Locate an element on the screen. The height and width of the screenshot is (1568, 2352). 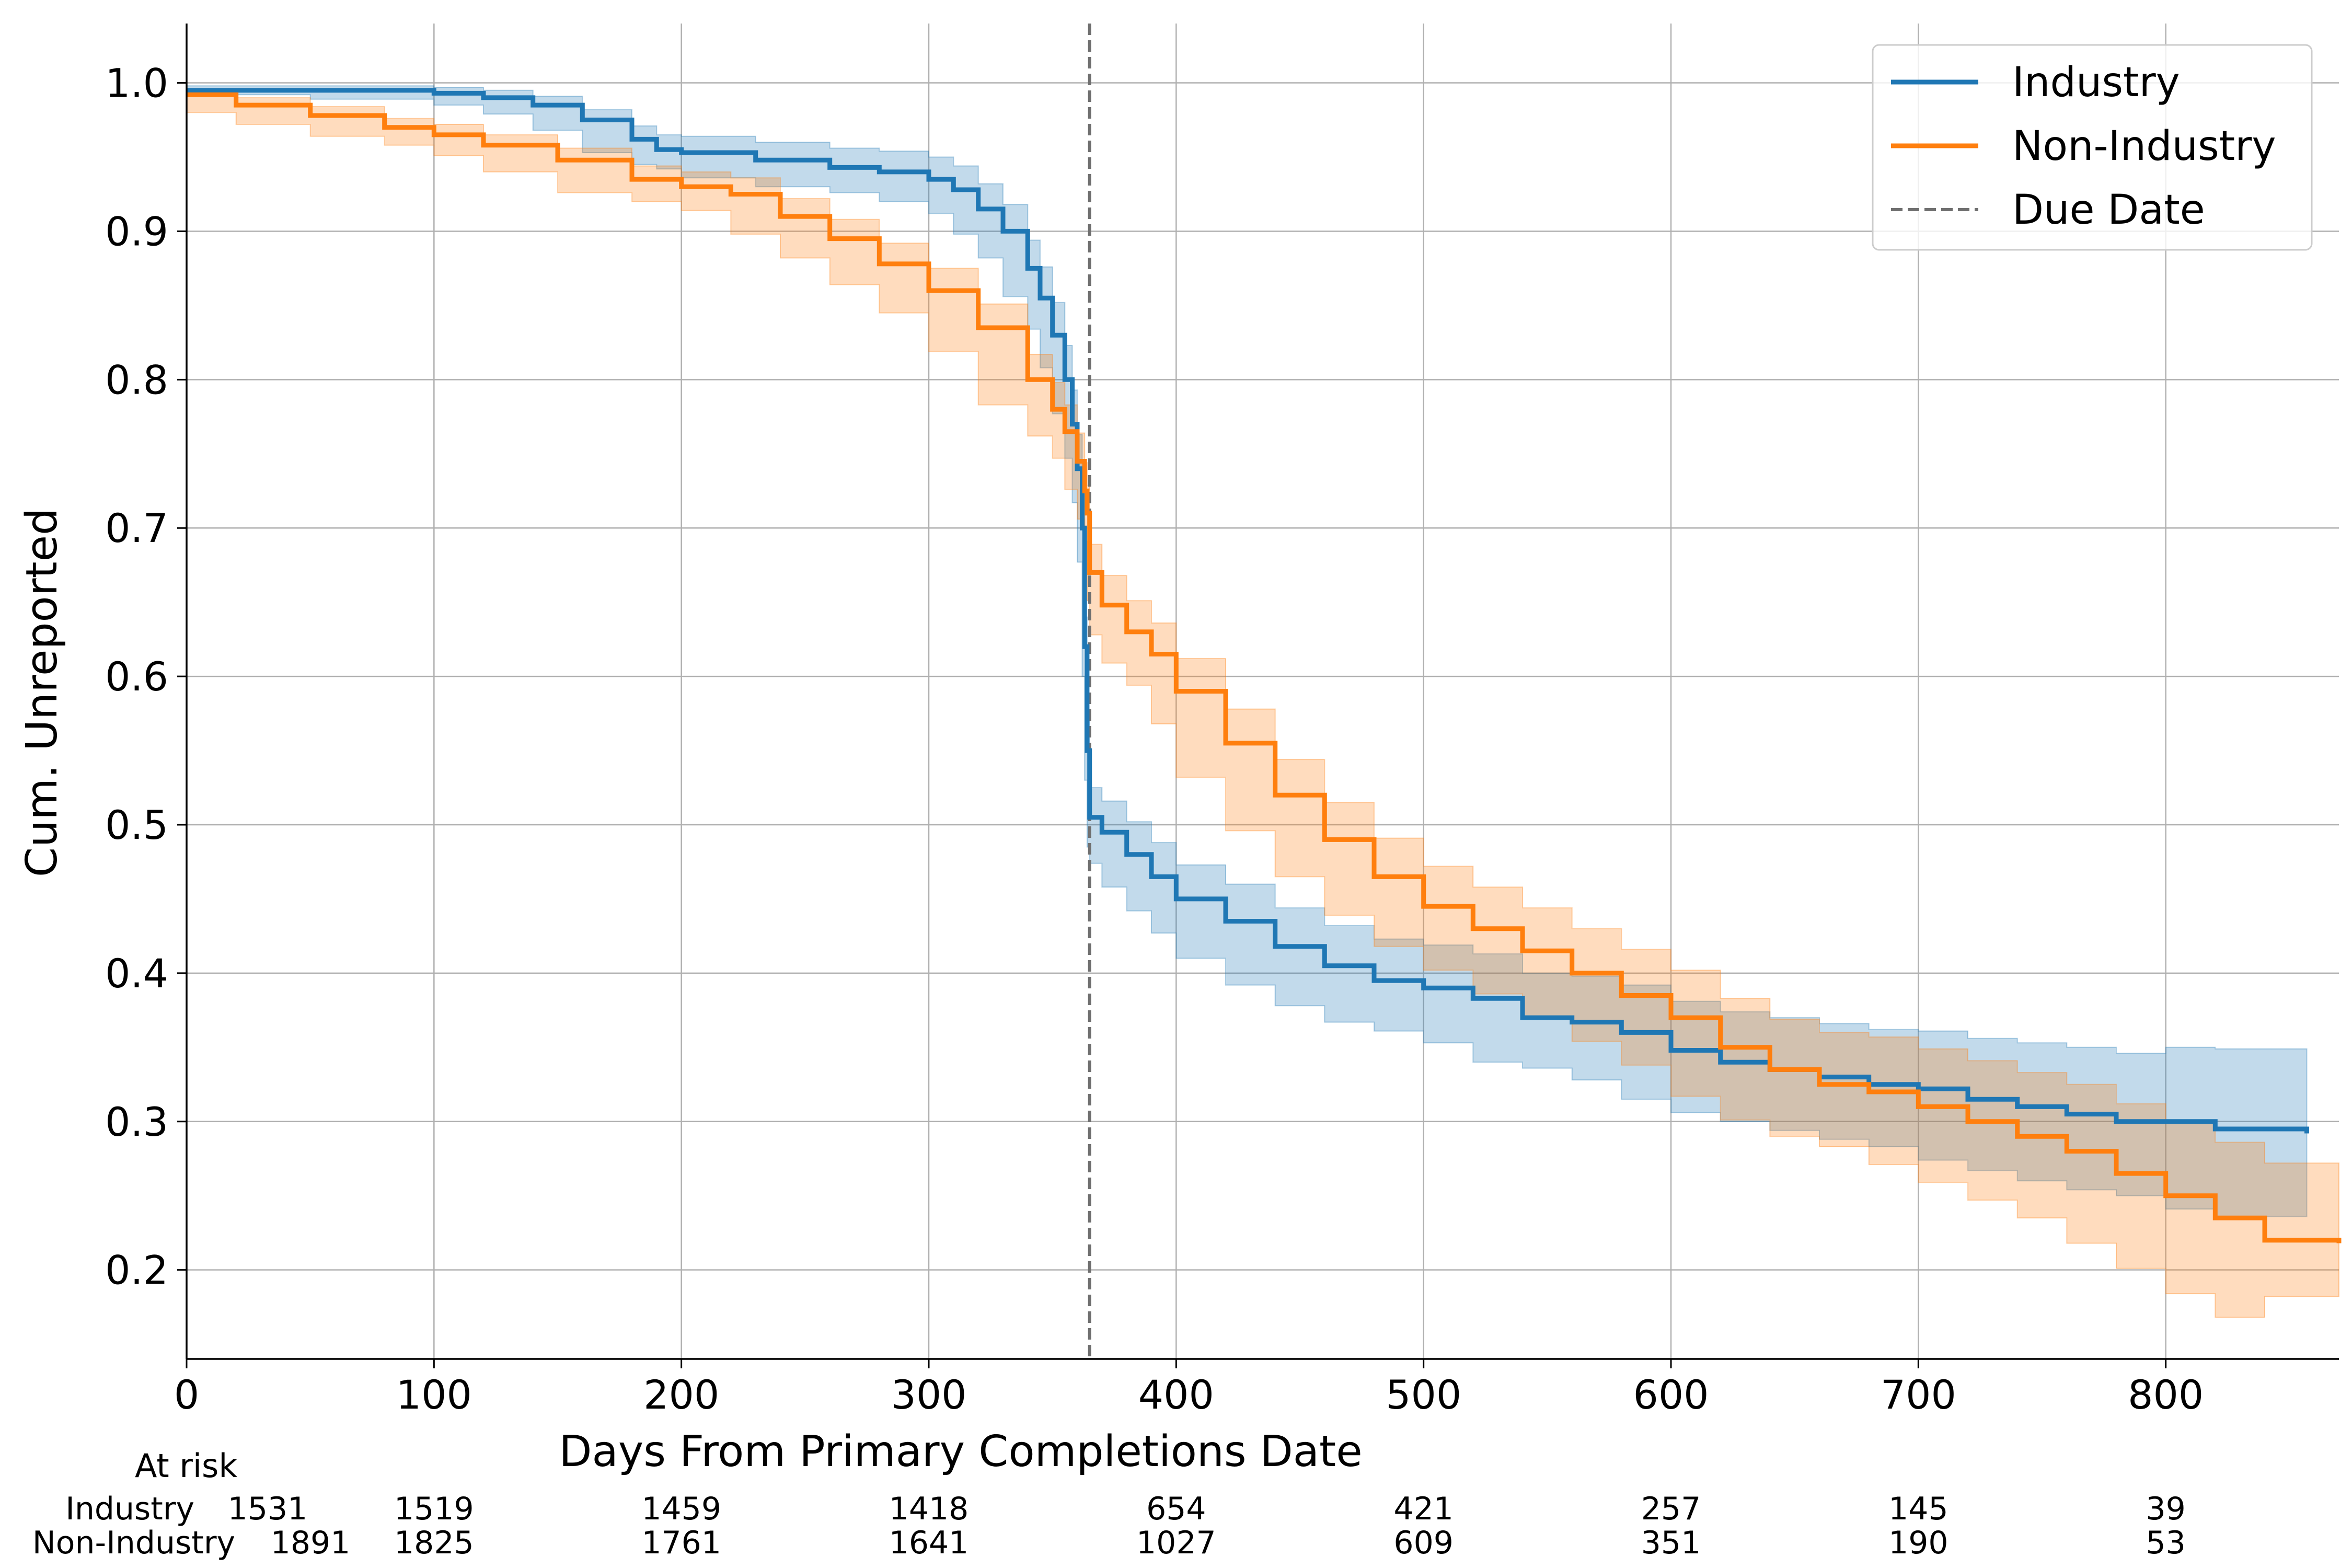
at-risk-count: 145 is located at coordinates (1918, 1509).